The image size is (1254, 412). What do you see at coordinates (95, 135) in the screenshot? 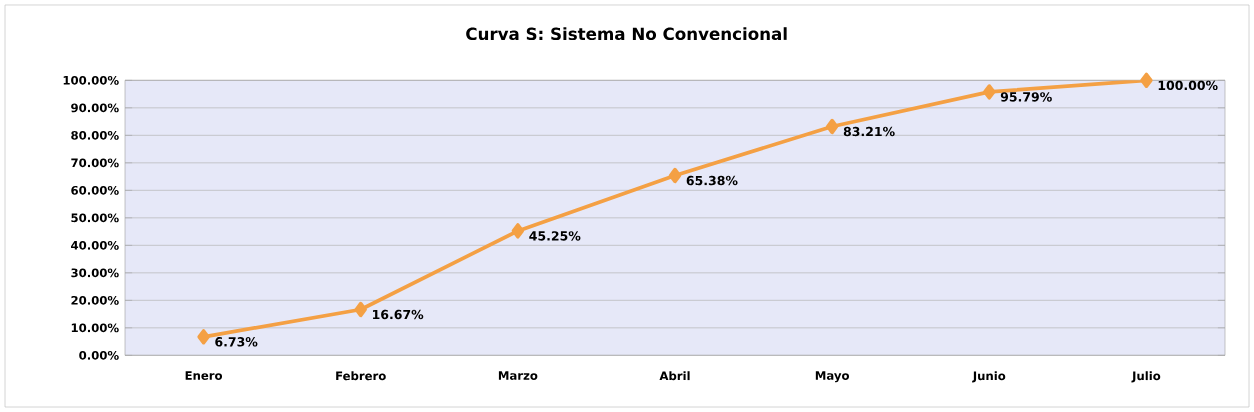
I see `y-tick-label: 80.00%` at bounding box center [95, 135].